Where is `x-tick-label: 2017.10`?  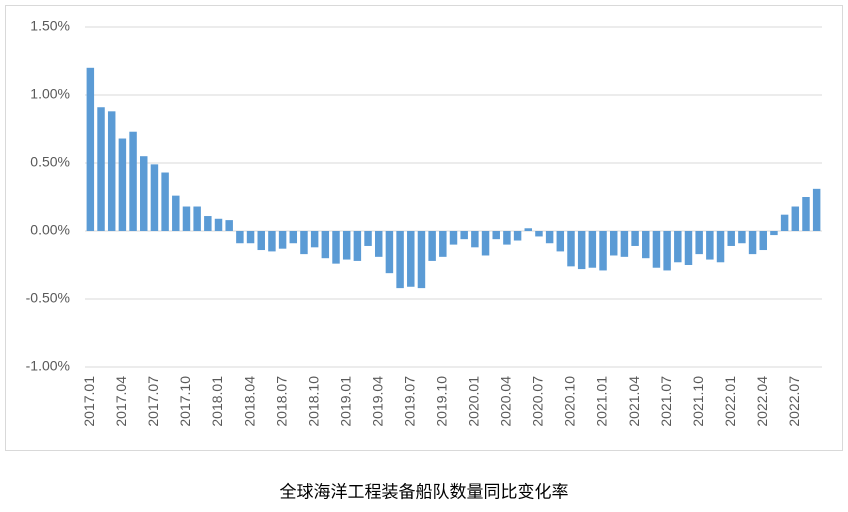
x-tick-label: 2017.10 is located at coordinates (185, 401).